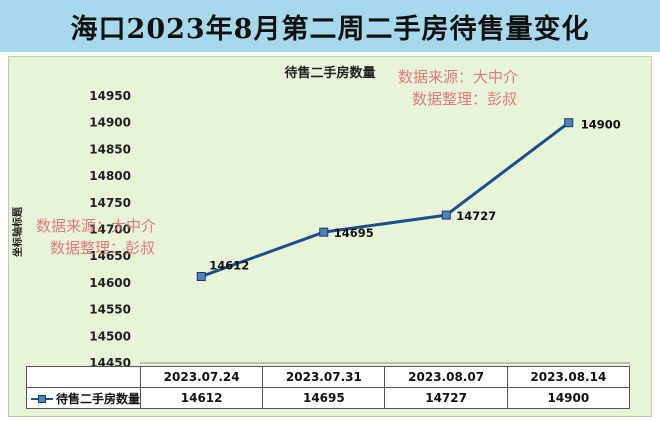  I want to click on data-label: 14612, so click(229, 265).